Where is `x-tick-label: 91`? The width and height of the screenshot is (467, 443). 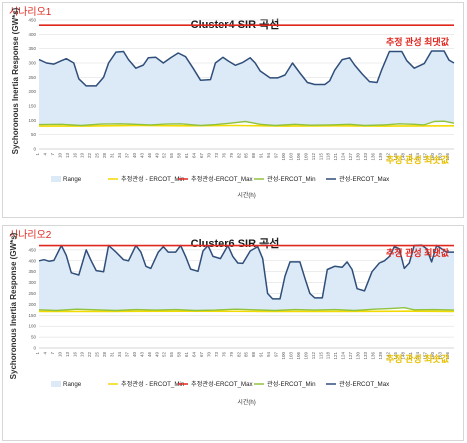 x-tick-label: 91 is located at coordinates (261, 156).